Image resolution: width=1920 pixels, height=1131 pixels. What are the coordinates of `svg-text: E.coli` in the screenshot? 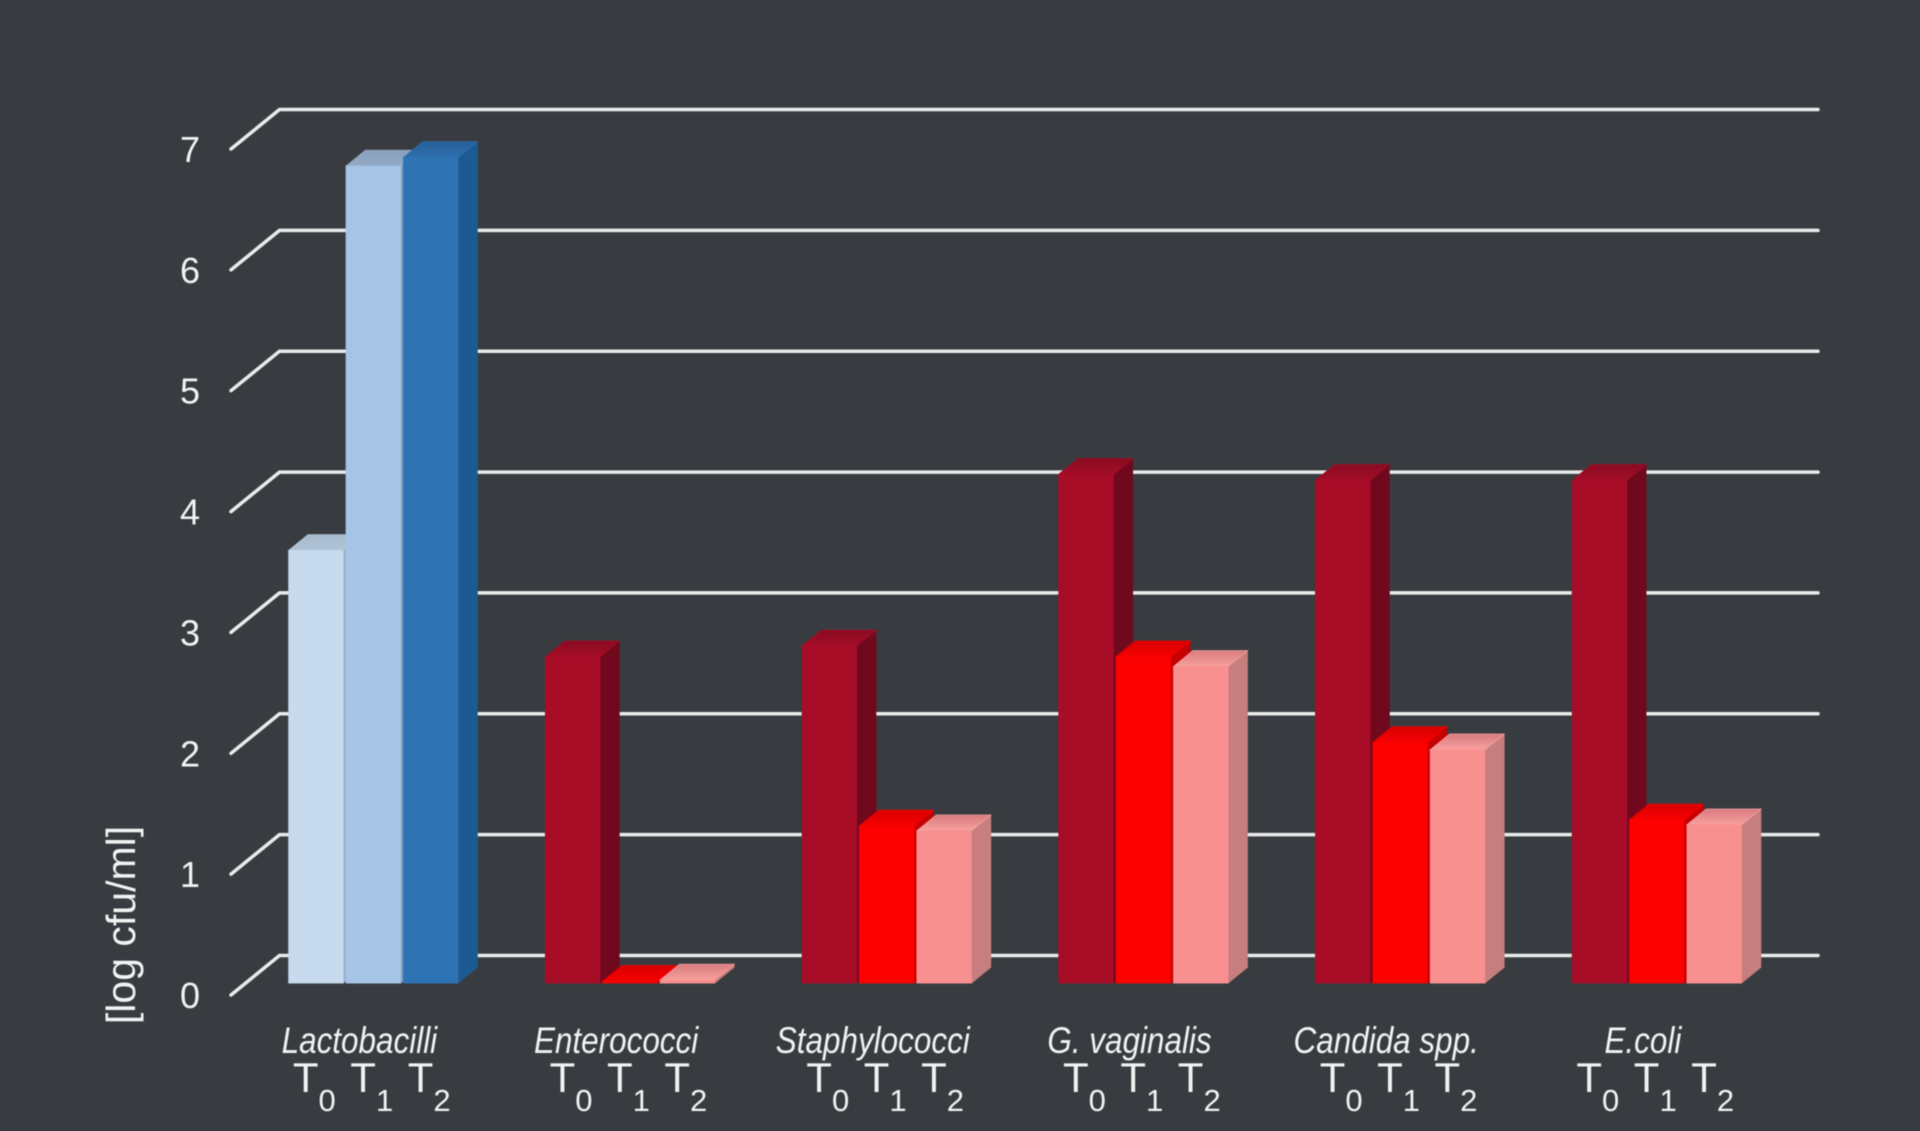 It's located at (1643, 1041).